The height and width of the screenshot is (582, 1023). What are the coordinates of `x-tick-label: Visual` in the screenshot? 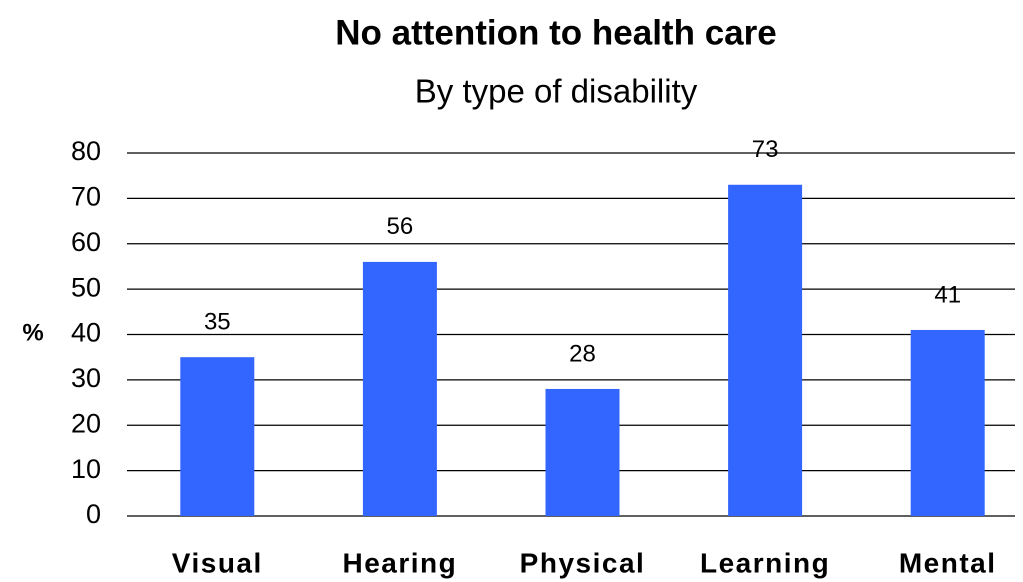 It's located at (217, 562).